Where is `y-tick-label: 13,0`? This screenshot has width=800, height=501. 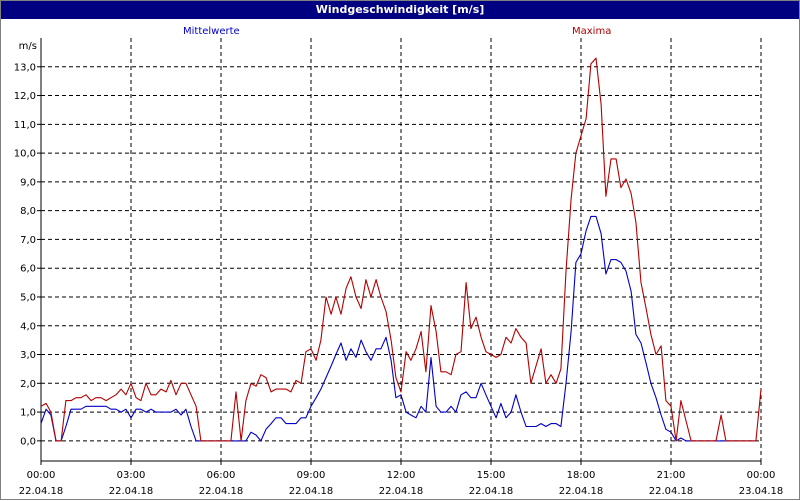
y-tick-label: 13,0 is located at coordinates (25, 67).